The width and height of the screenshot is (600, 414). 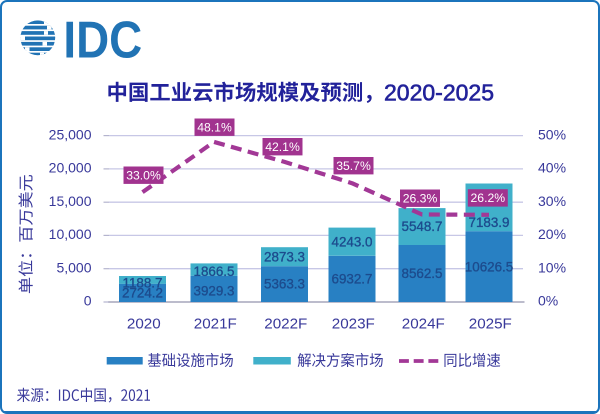 What do you see at coordinates (70, 201) in the screenshot?
I see `svg-text: 15,000` at bounding box center [70, 201].